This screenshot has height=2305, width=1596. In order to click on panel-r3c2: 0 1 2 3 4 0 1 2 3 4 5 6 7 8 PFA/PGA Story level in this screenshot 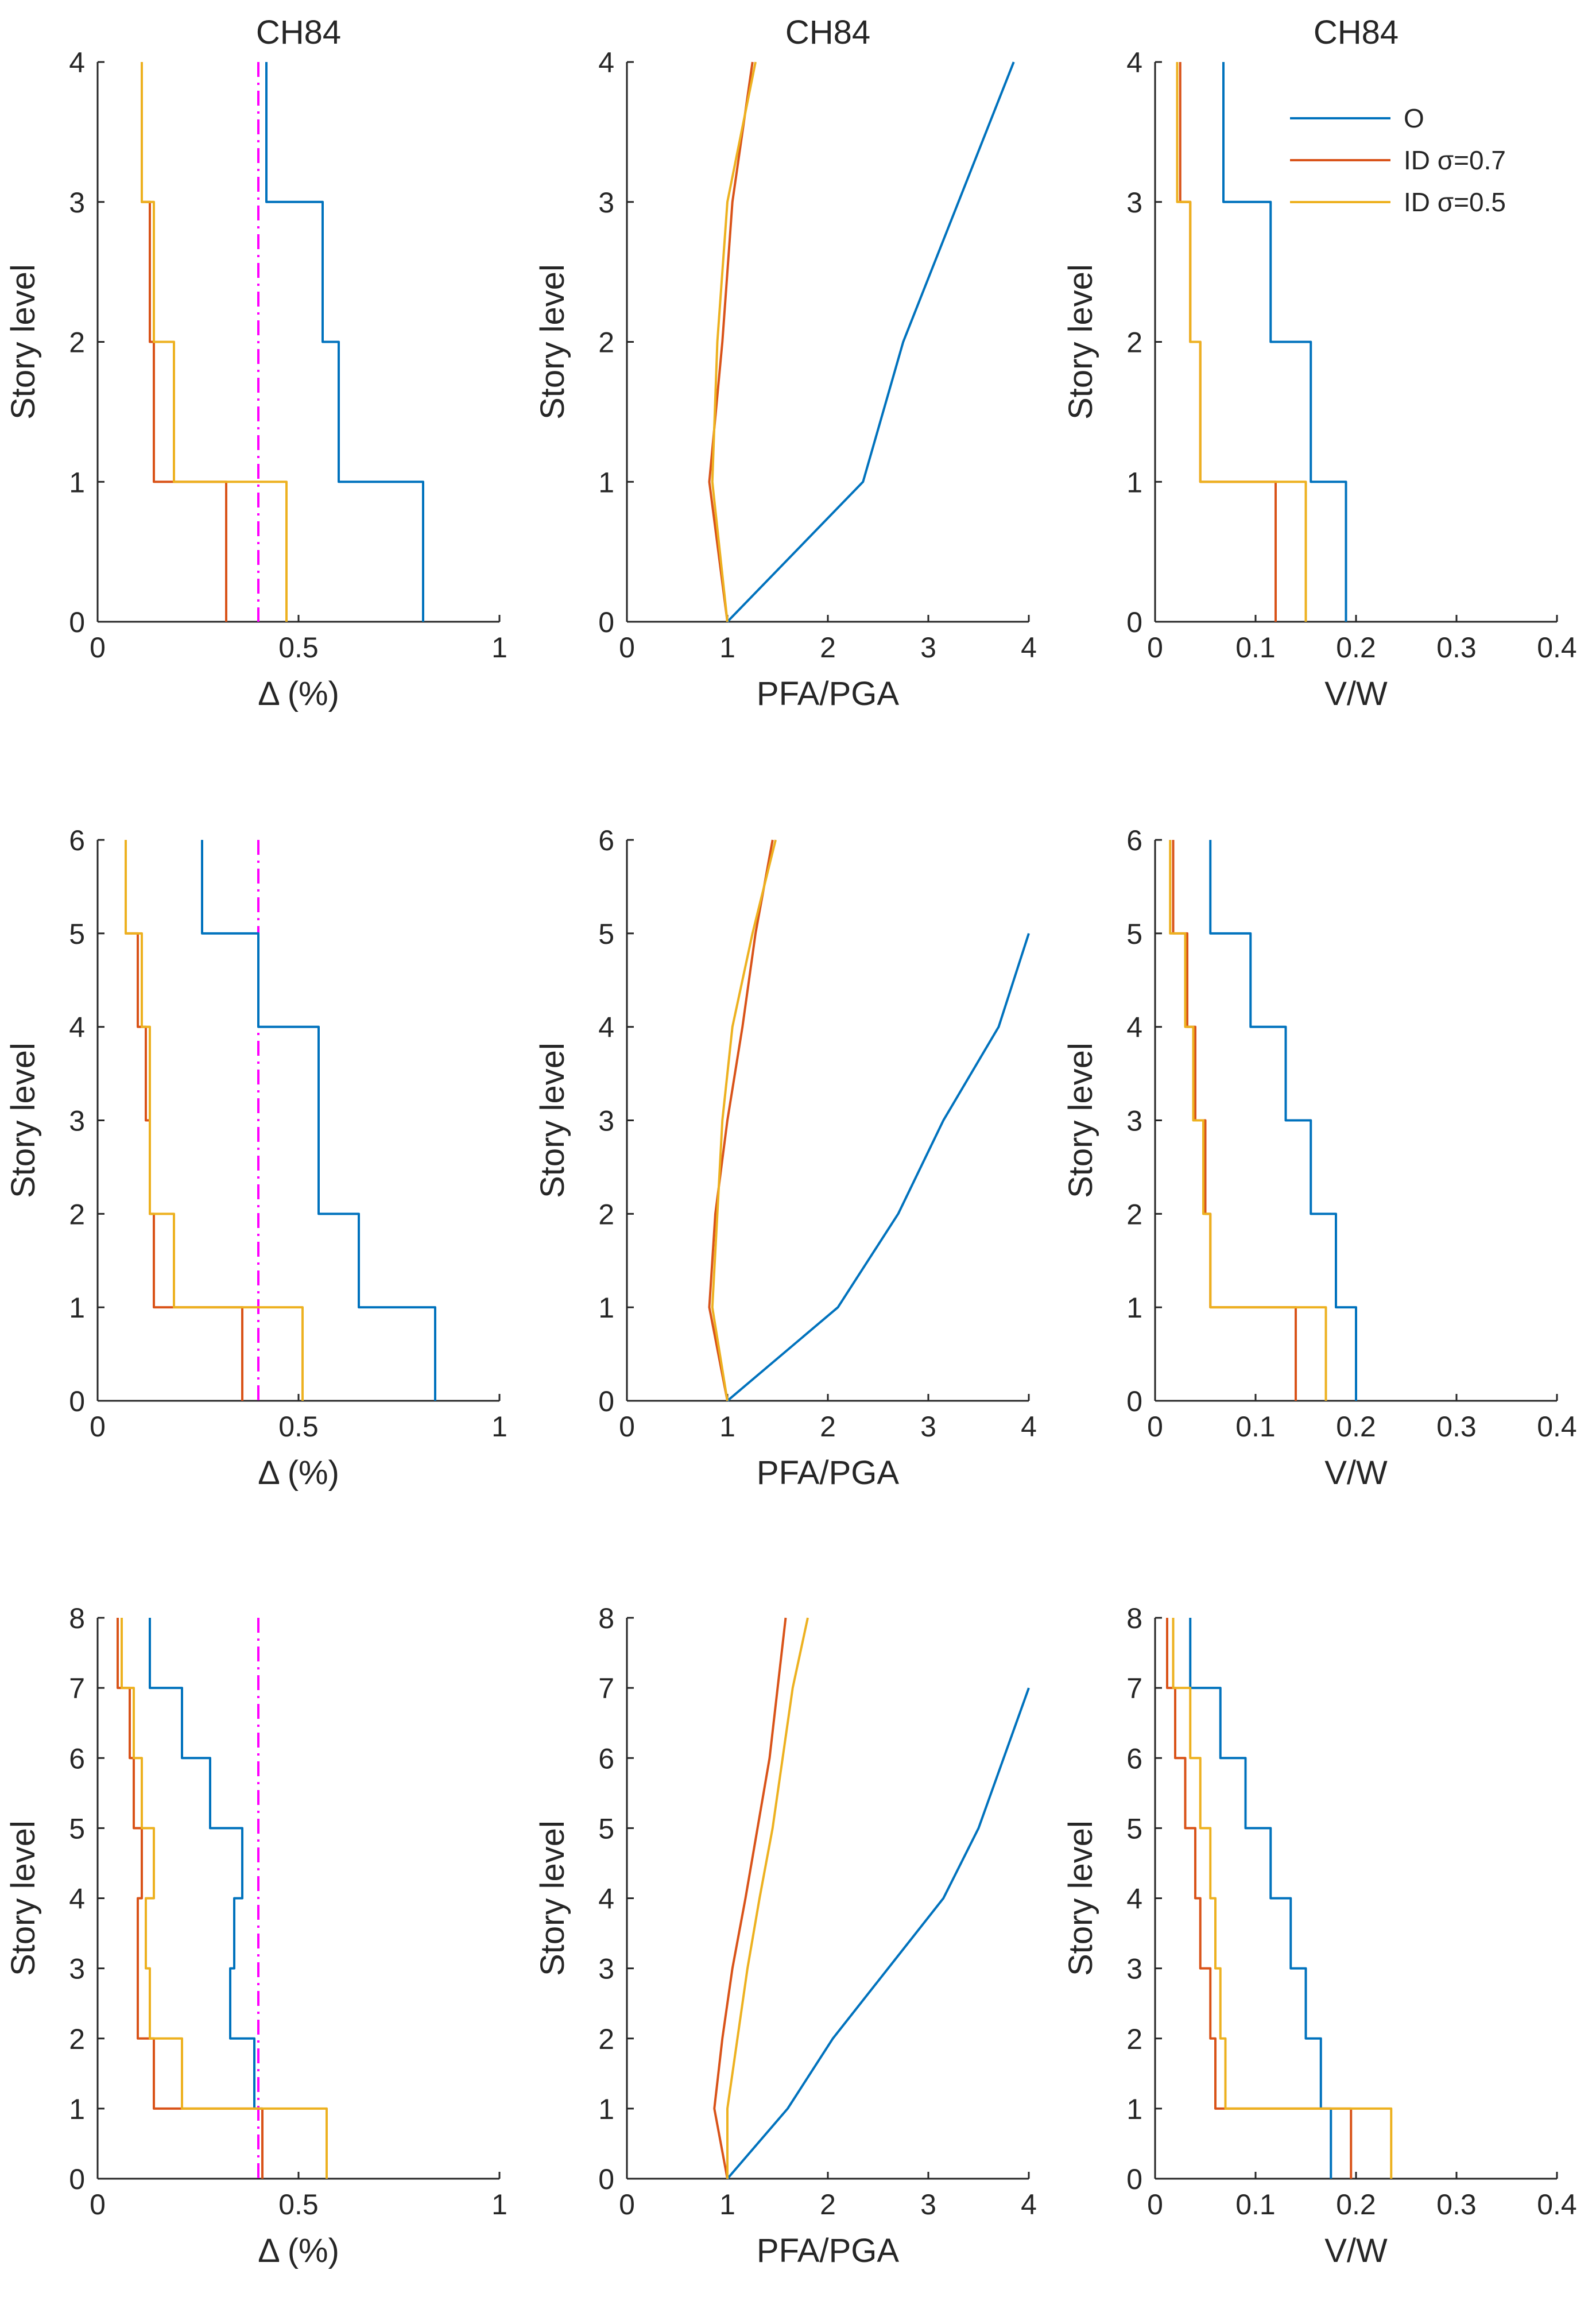, I will do `click(785, 1935)`.